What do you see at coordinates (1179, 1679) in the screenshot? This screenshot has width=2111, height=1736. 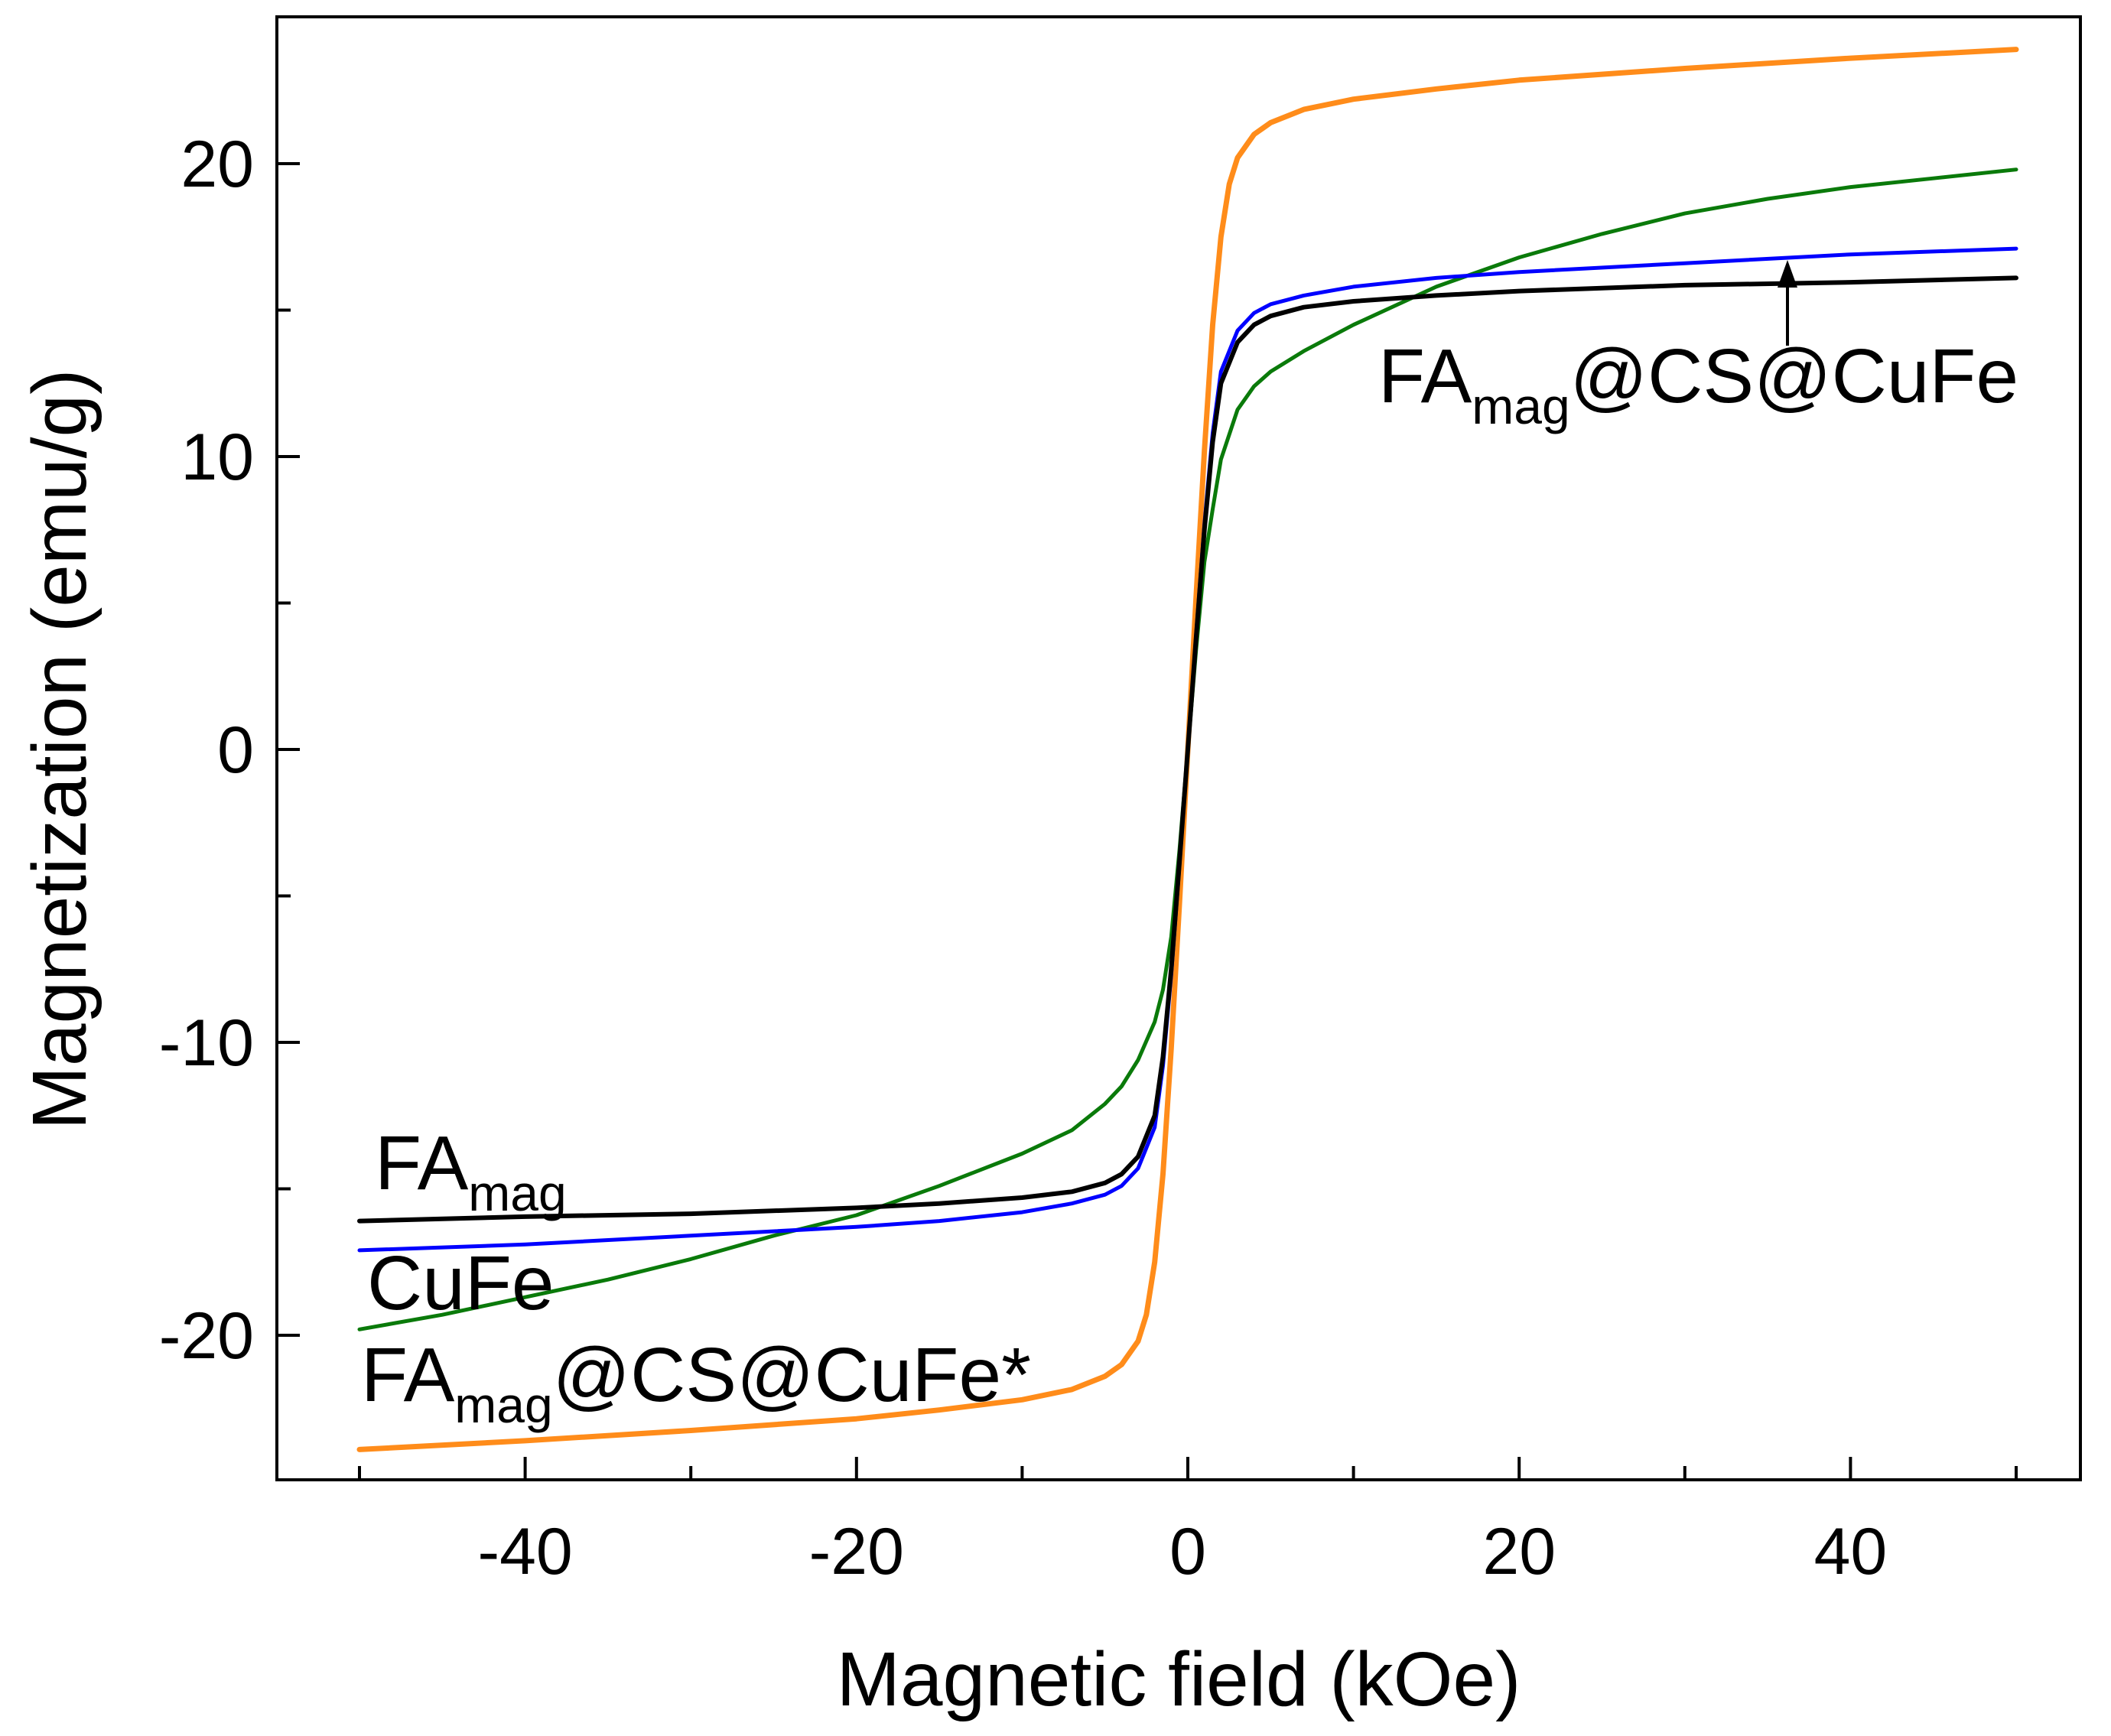 I see `x-axis-title: Magnetic field (kOe)` at bounding box center [1179, 1679].